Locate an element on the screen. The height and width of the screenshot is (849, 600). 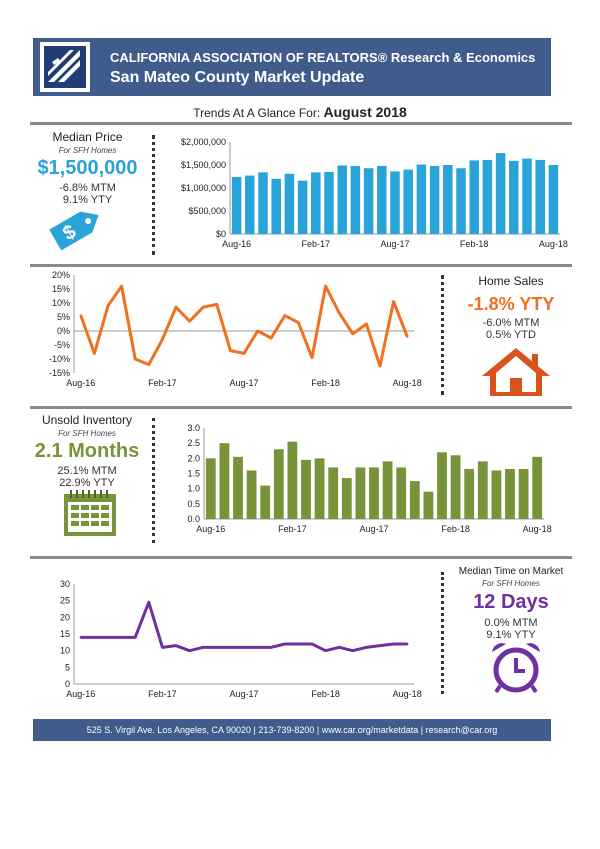
inventory-mtm: 25.1% MTM is located at coordinates (87, 471).